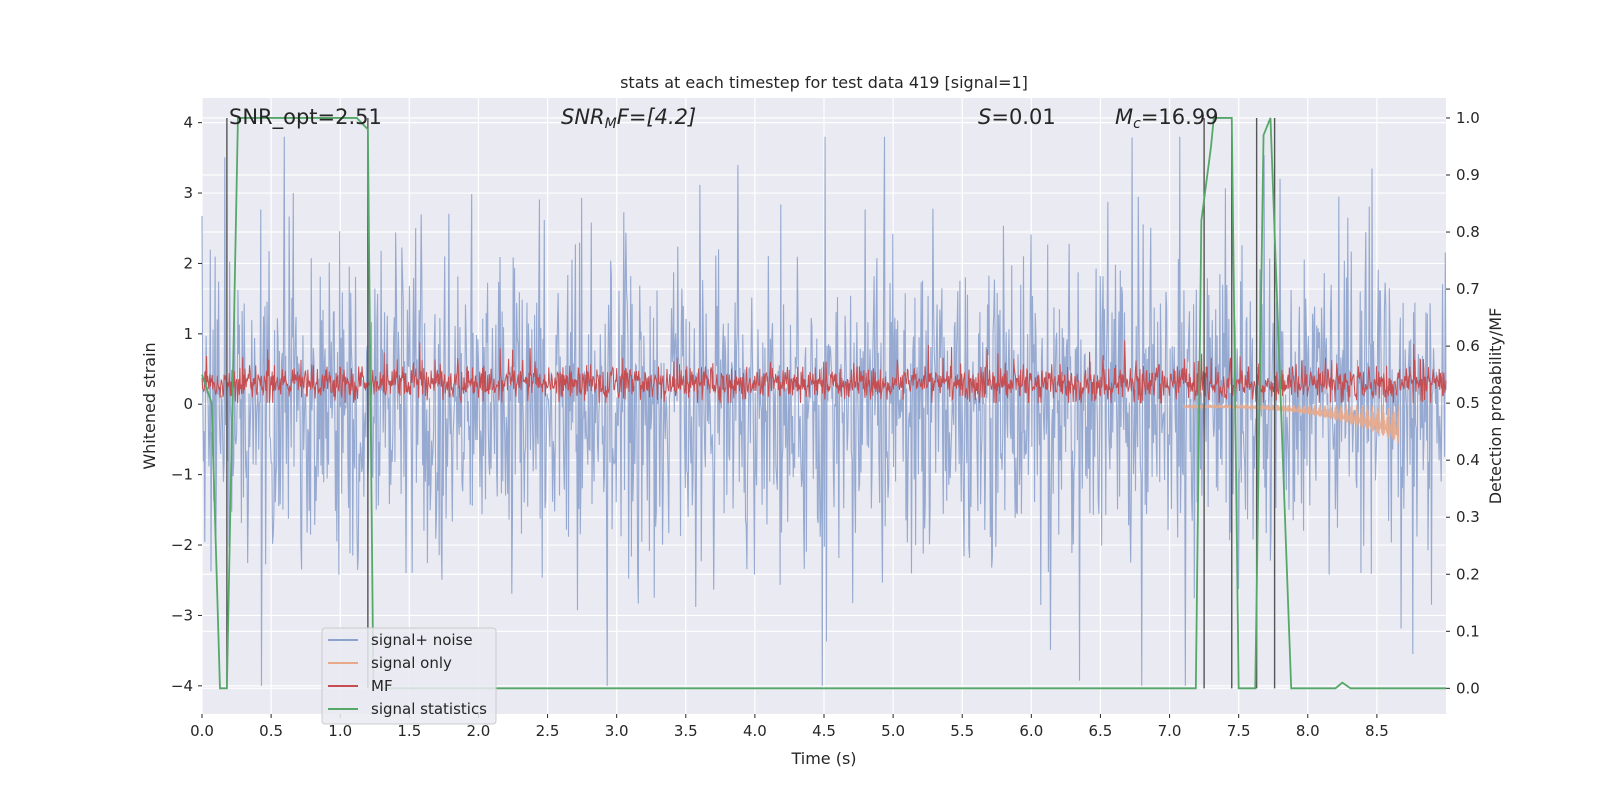  I want to click on x-tick-label: 4.0, so click(755, 731).